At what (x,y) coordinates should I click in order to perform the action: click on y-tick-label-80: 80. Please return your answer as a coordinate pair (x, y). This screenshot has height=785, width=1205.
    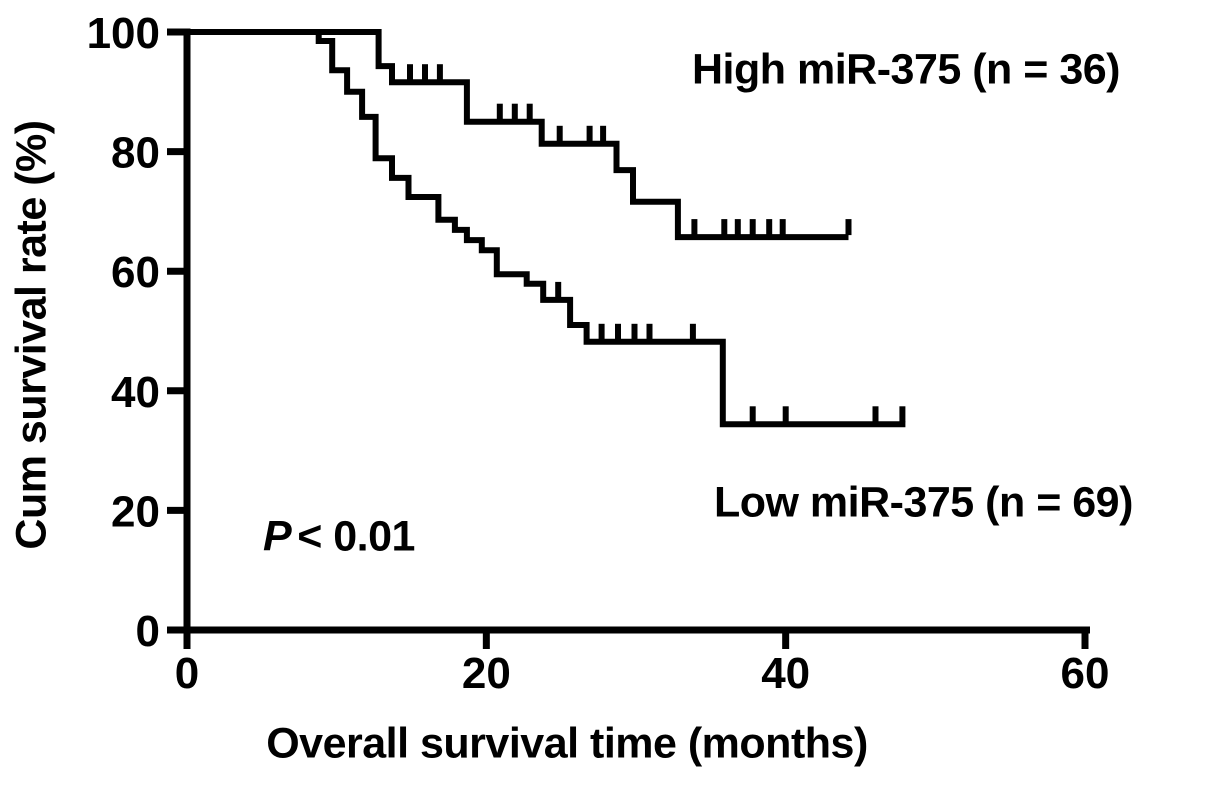
    Looking at the image, I should click on (135, 153).